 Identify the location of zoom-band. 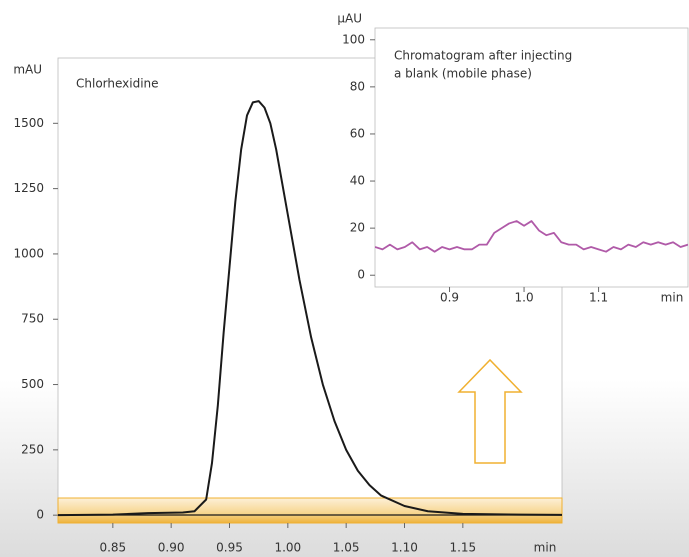
(310, 510).